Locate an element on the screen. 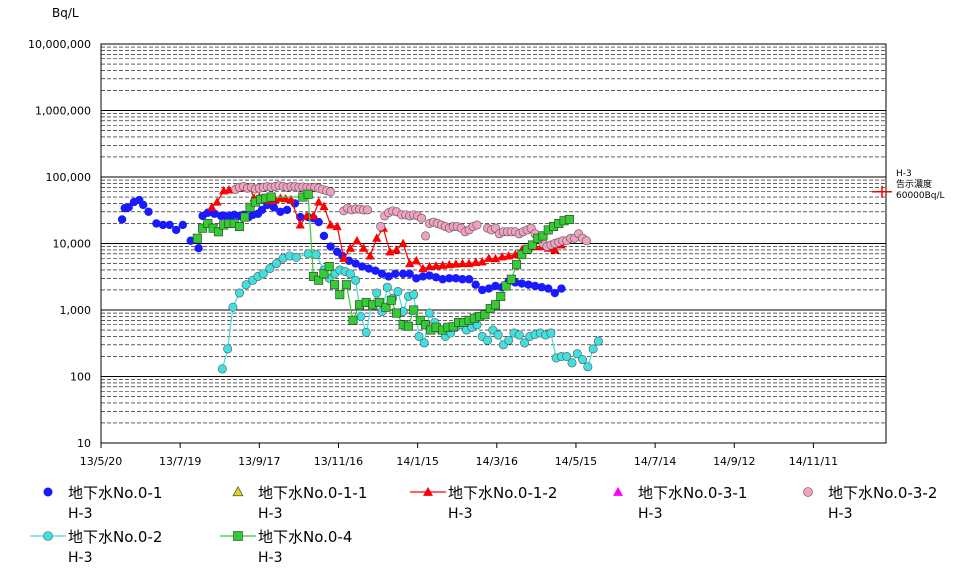  legend-item: 地下水No.0-1-2 H-3 is located at coordinates (483, 503).